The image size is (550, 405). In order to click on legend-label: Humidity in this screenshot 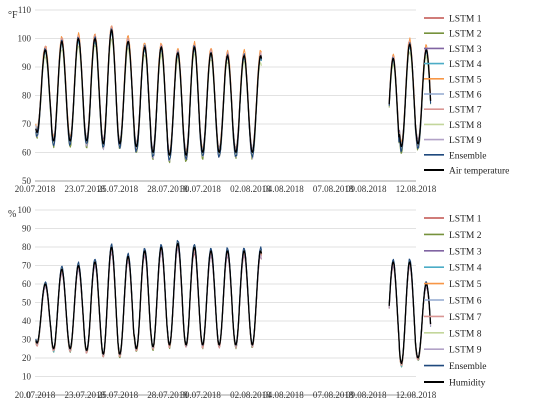, I will do `click(467, 384)`.